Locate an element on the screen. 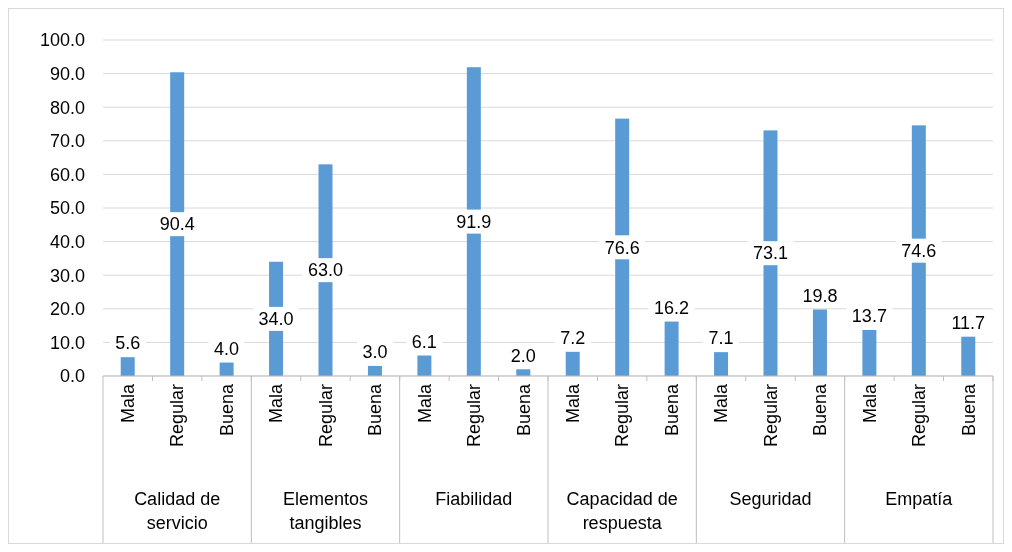 Image resolution: width=1012 pixels, height=552 pixels. data-label: 7.1 is located at coordinates (721, 338).